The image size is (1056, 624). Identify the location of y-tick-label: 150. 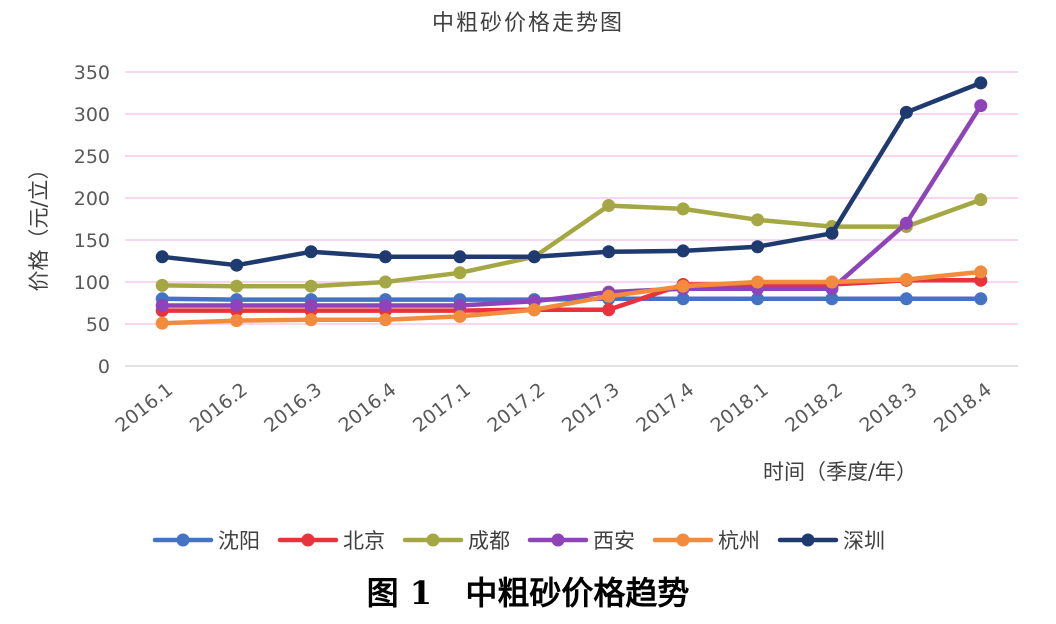
(92, 241).